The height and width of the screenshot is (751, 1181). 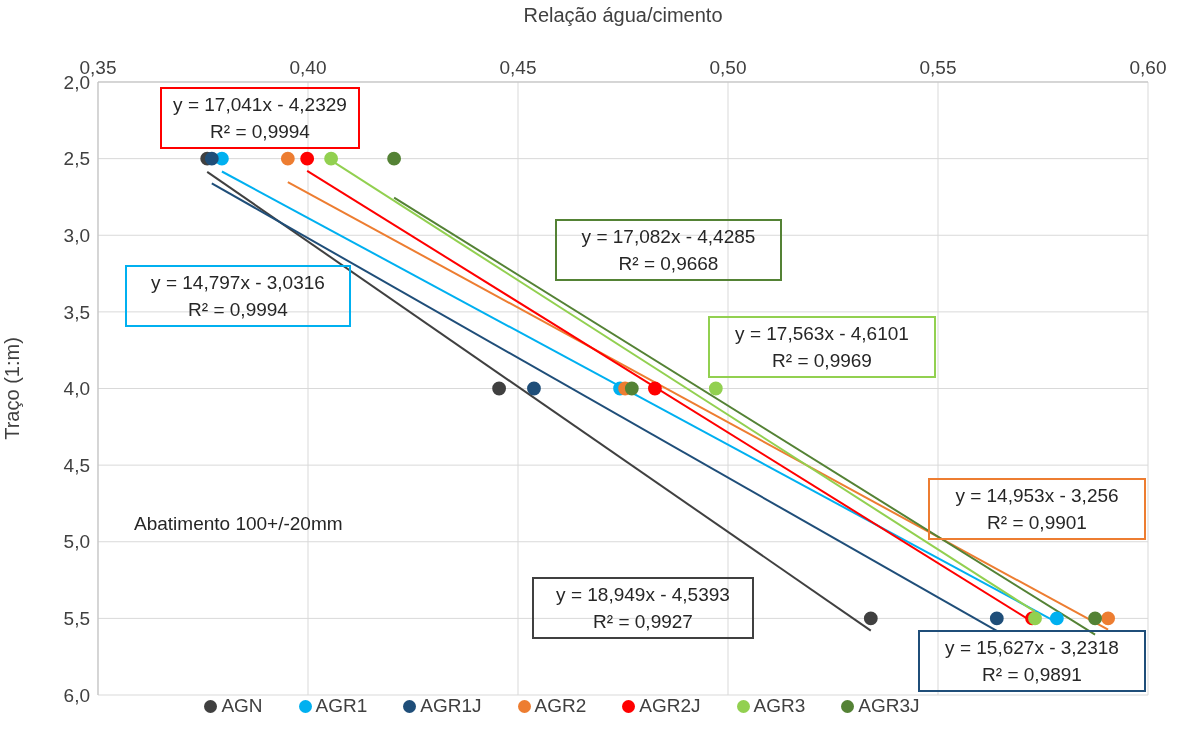 I want to click on annotation: y = 17,041x - 4,2329 R² = 0,9994, so click(x=260, y=118).